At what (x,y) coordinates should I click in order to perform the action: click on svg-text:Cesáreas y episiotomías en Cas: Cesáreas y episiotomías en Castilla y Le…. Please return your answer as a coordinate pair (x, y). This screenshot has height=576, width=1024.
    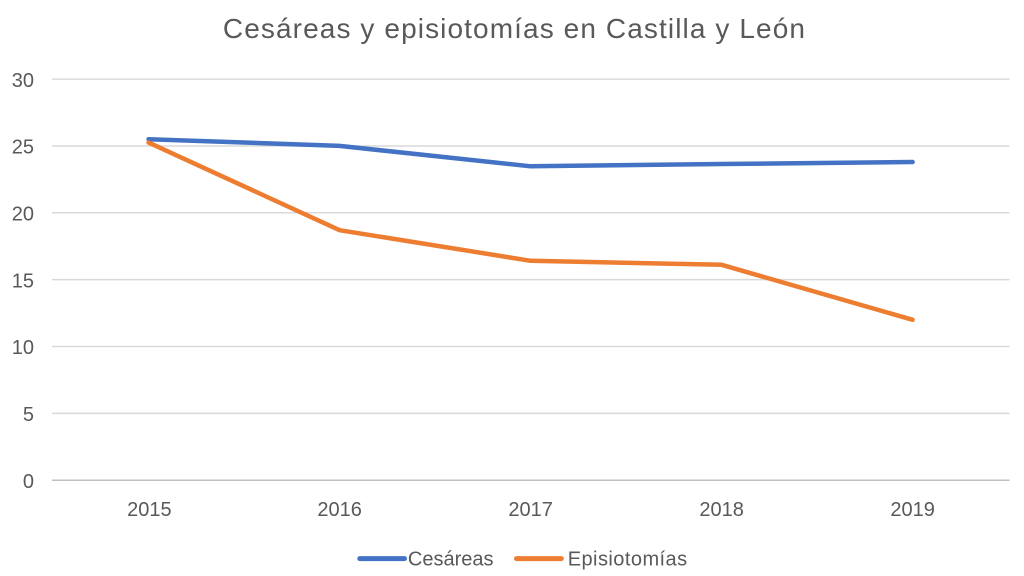
    Looking at the image, I should click on (514, 28).